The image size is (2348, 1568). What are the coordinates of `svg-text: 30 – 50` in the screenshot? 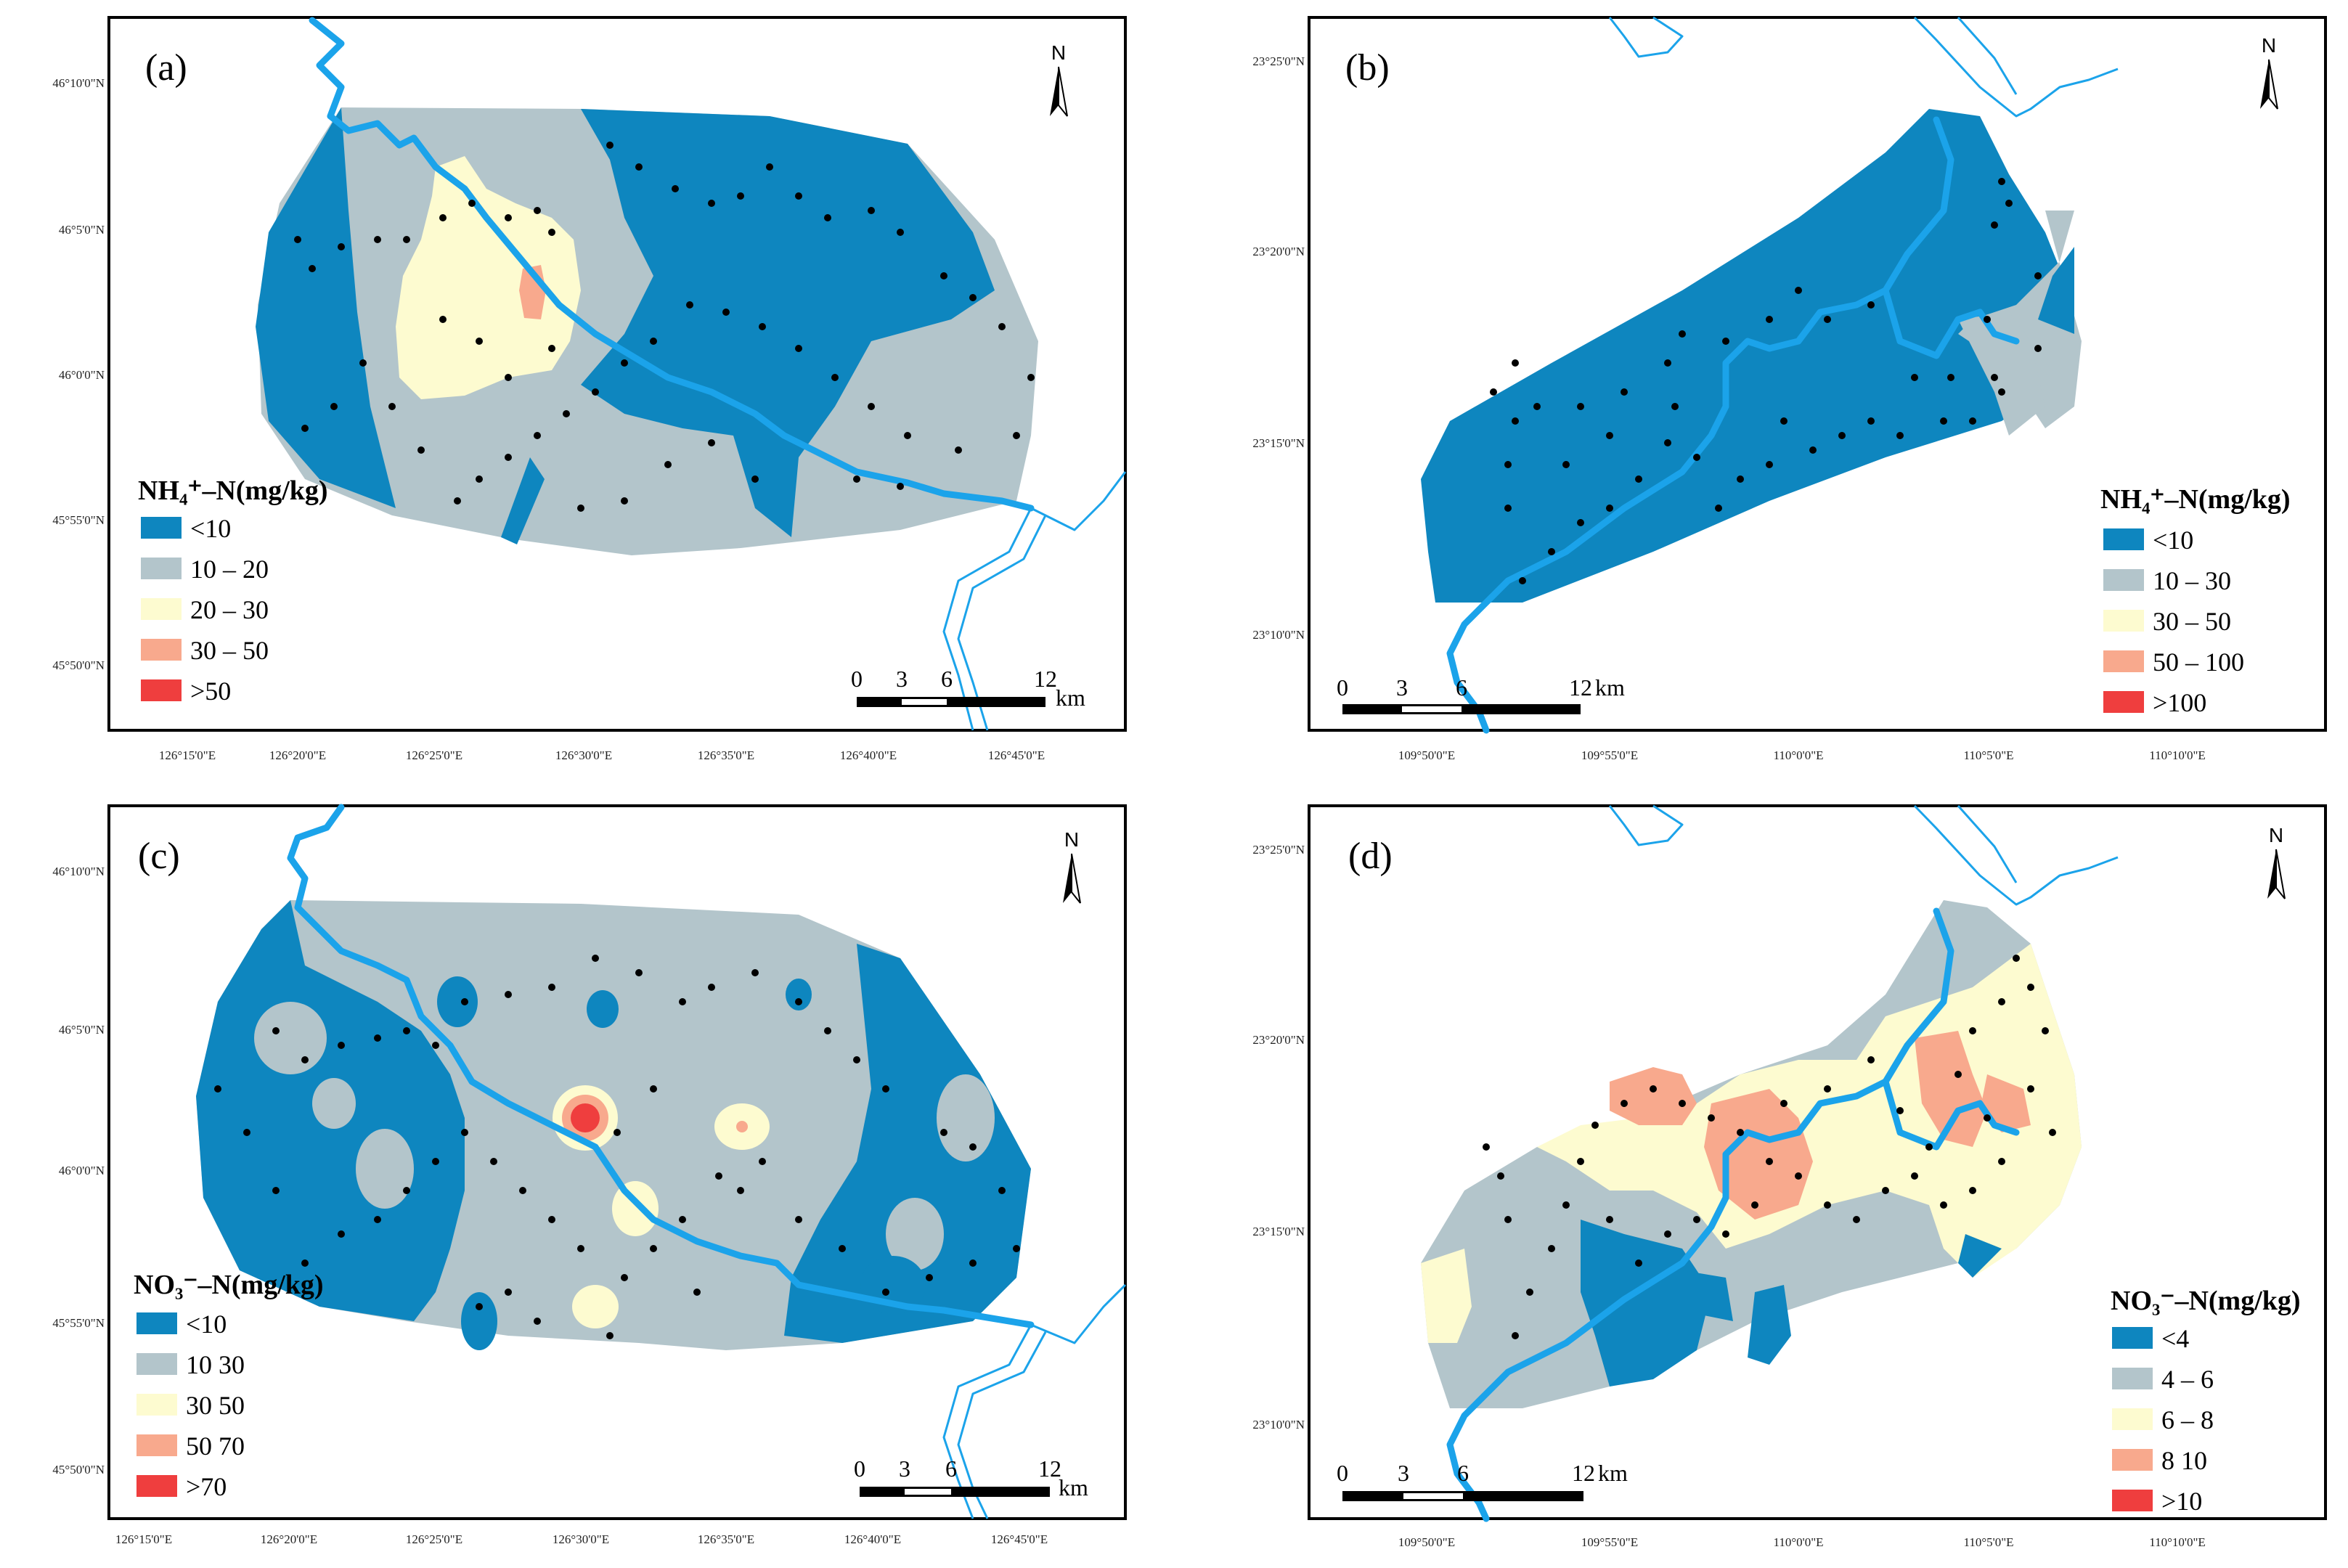 It's located at (229, 651).